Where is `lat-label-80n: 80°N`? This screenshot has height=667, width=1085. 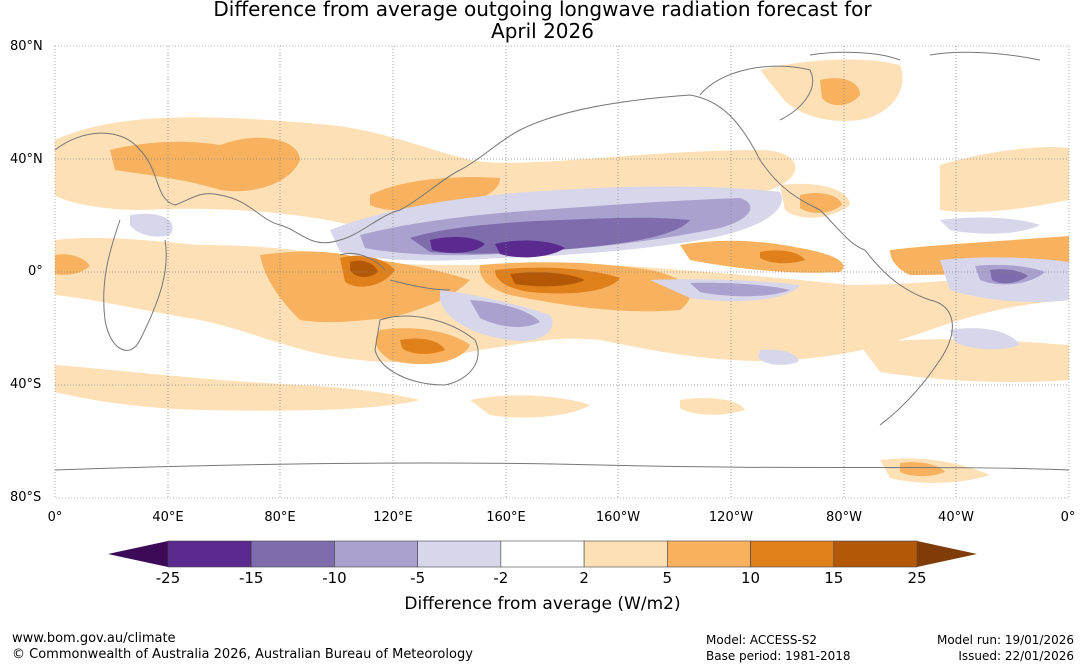 lat-label-80n: 80°N is located at coordinates (26, 46).